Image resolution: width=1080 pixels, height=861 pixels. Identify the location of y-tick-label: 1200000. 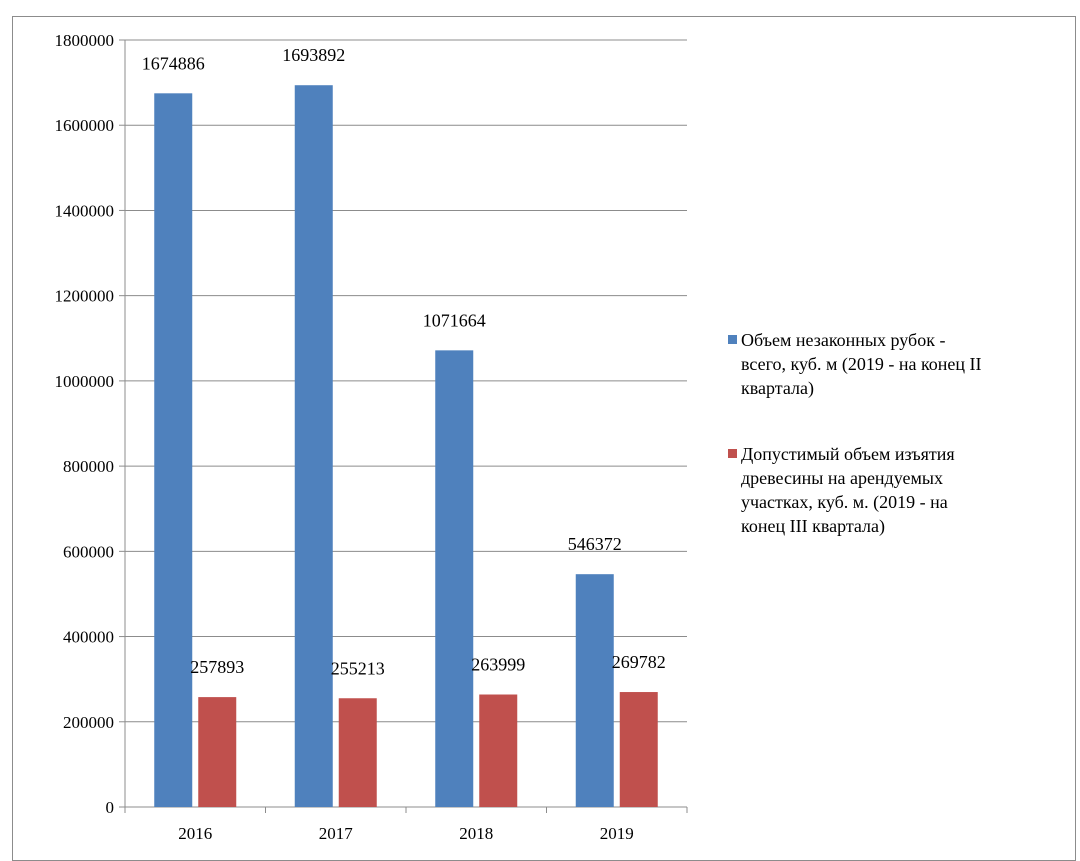
(85, 296).